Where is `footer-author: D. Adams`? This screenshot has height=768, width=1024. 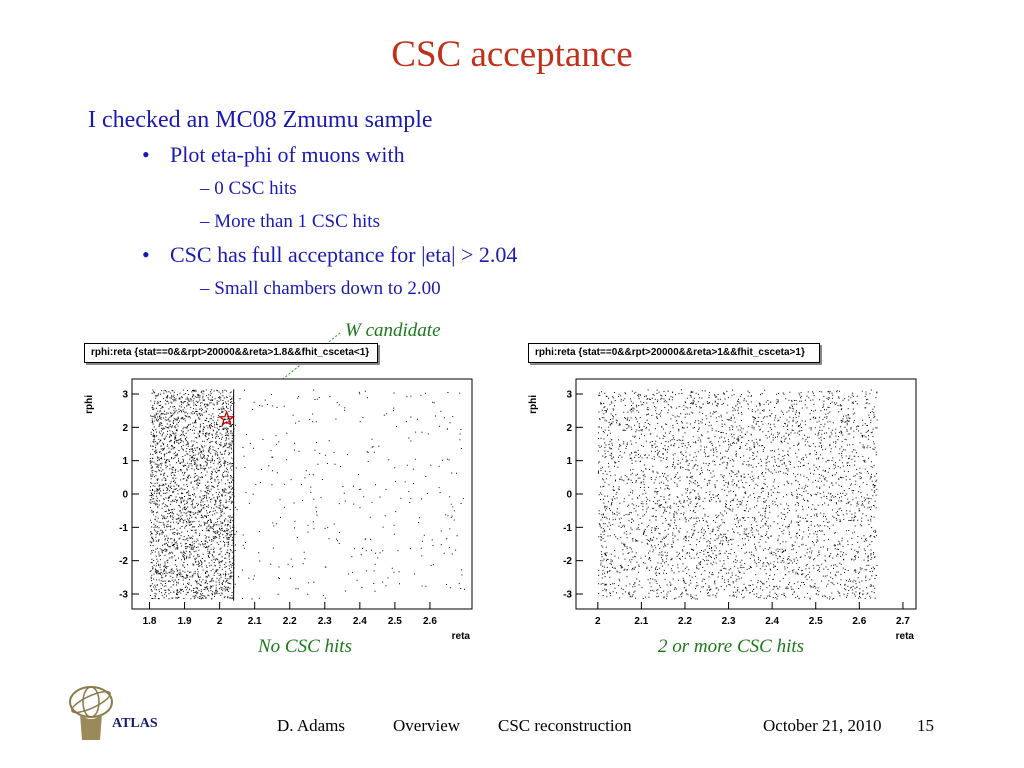
footer-author: D. Adams is located at coordinates (311, 725).